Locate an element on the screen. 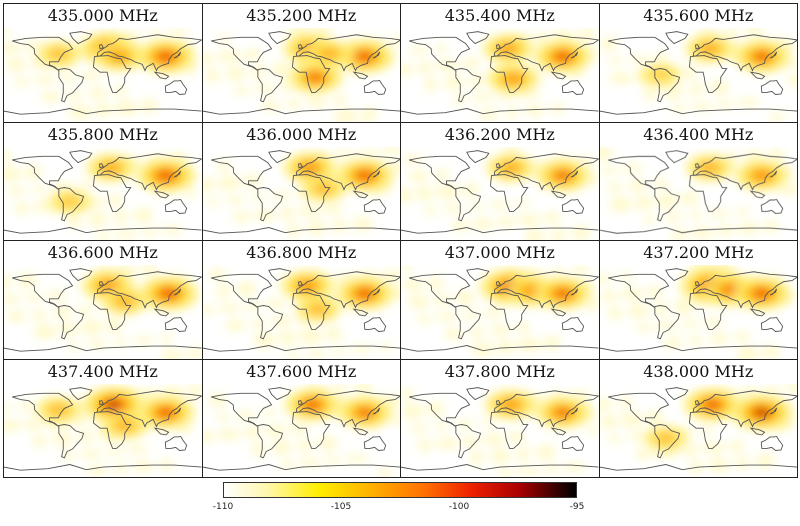 The height and width of the screenshot is (526, 800). map-panel: 437.400 MHz is located at coordinates (103, 418).